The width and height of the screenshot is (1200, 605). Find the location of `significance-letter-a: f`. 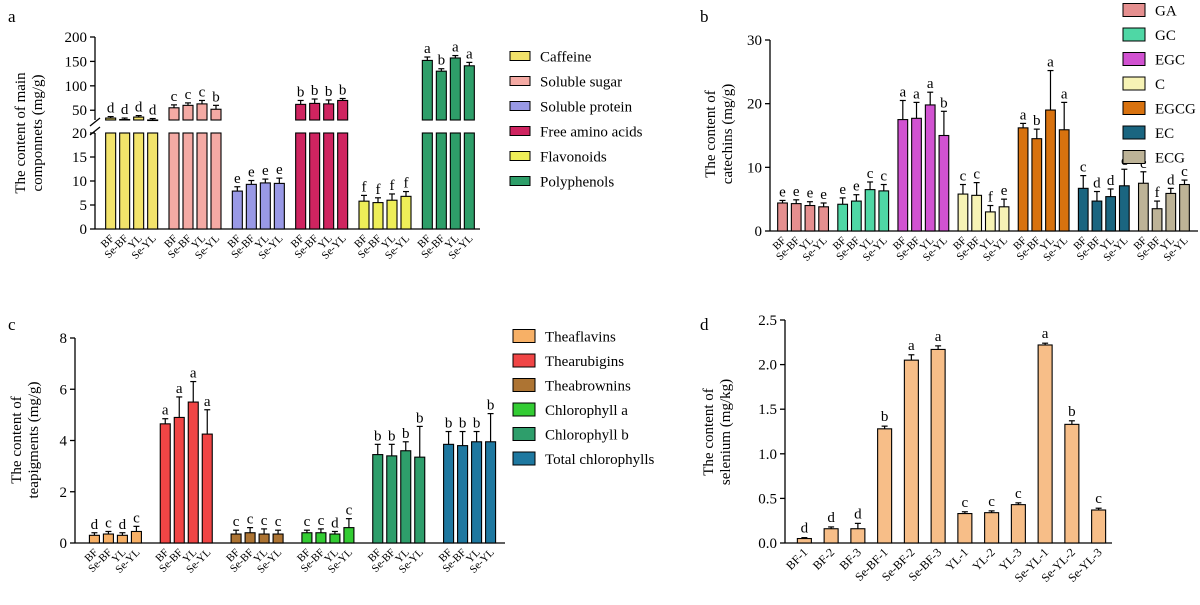

significance-letter-a: f is located at coordinates (392, 186).